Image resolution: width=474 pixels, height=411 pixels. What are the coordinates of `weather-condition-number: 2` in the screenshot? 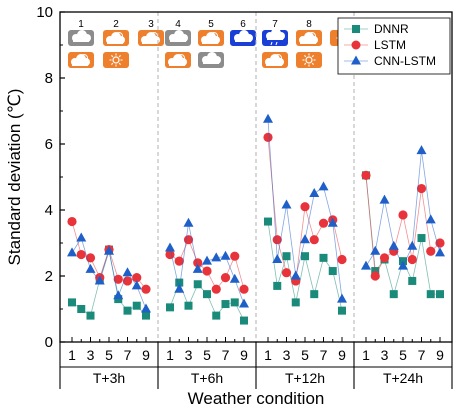 It's located at (116, 24).